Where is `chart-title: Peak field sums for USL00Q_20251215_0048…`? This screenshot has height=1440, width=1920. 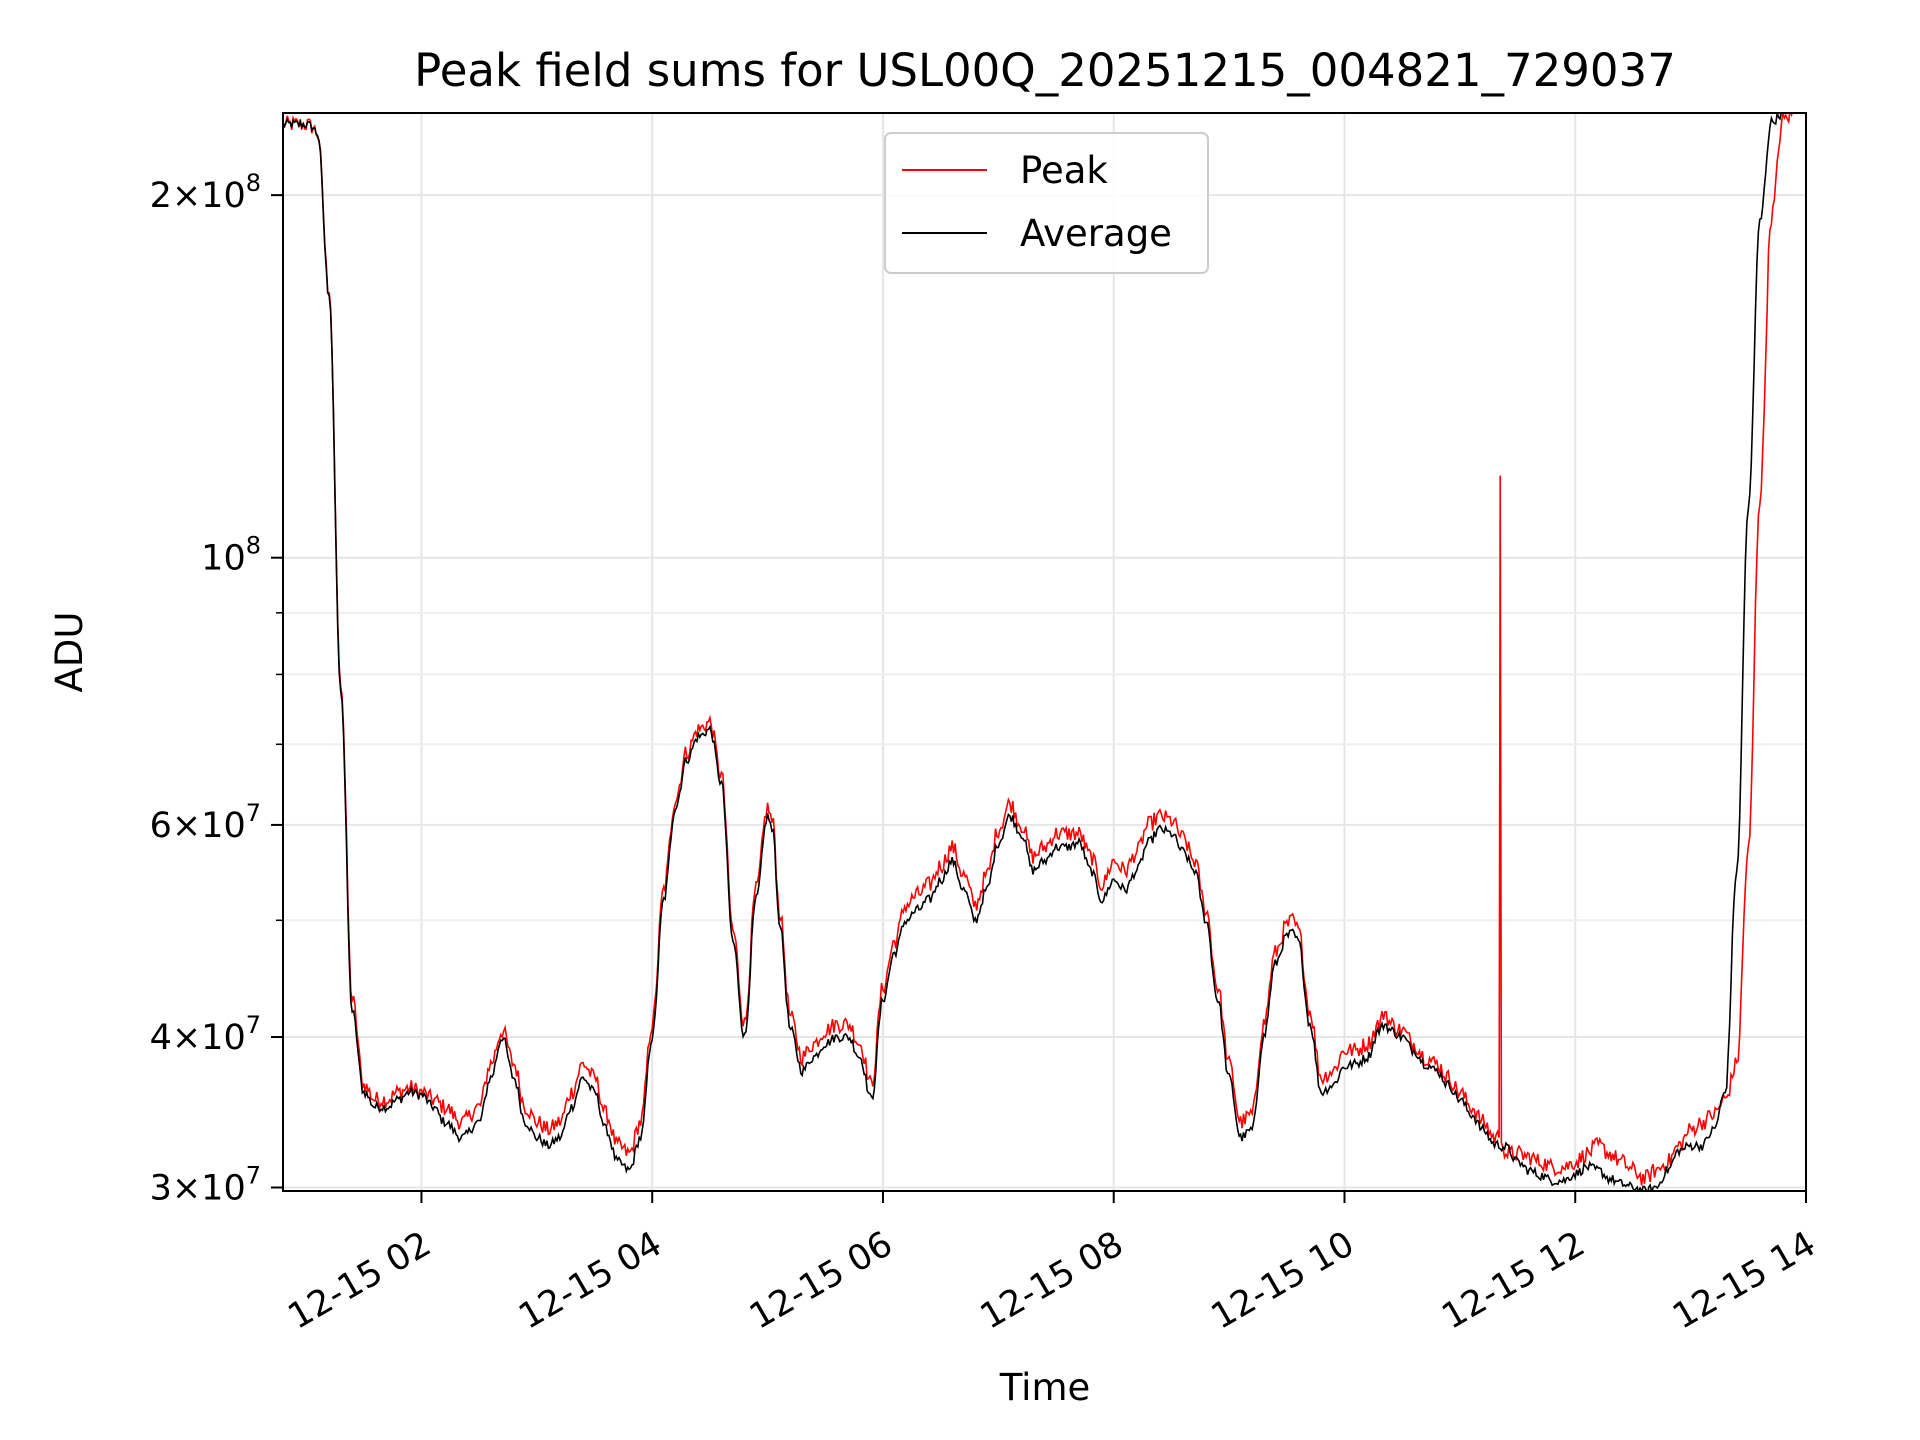 chart-title: Peak field sums for USL00Q_20251215_0048… is located at coordinates (1045, 70).